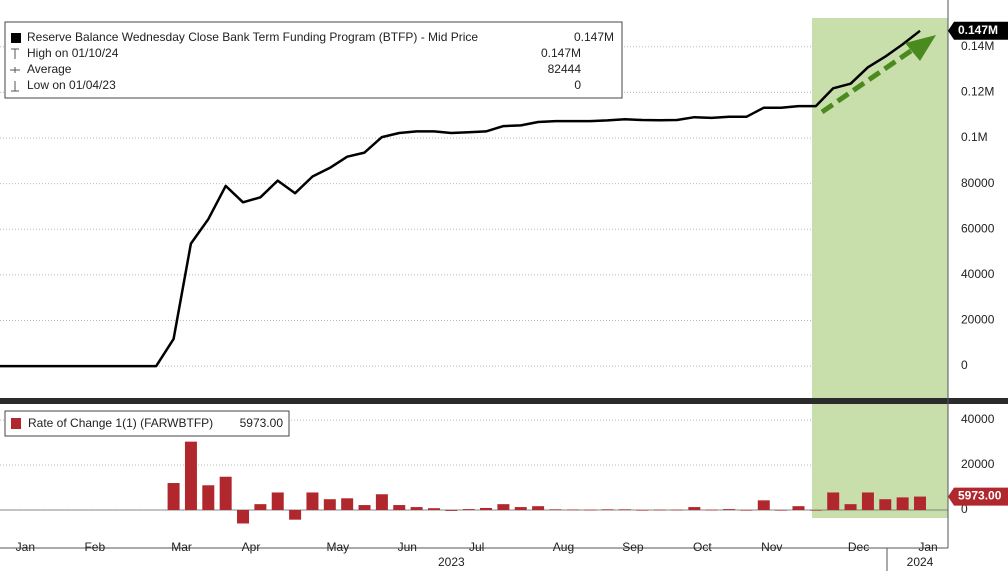 The height and width of the screenshot is (571, 1008). Describe the element at coordinates (858, 547) in the screenshot. I see `x-tick-label: Dec` at that location.